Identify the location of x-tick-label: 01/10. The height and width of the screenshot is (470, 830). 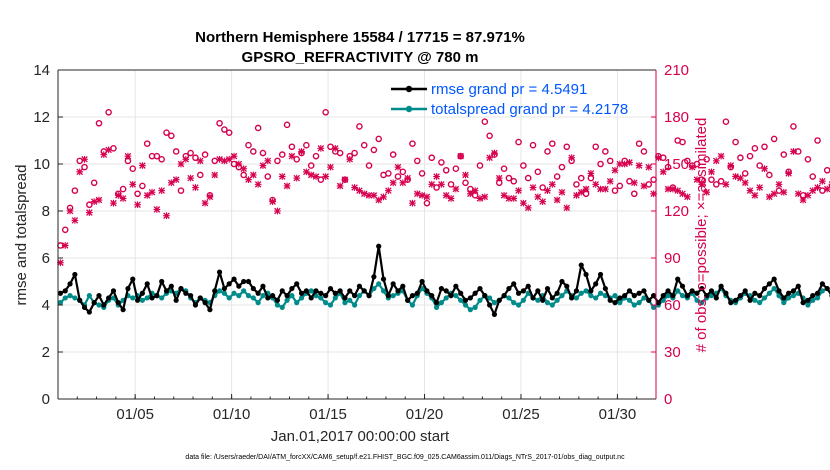
(232, 414).